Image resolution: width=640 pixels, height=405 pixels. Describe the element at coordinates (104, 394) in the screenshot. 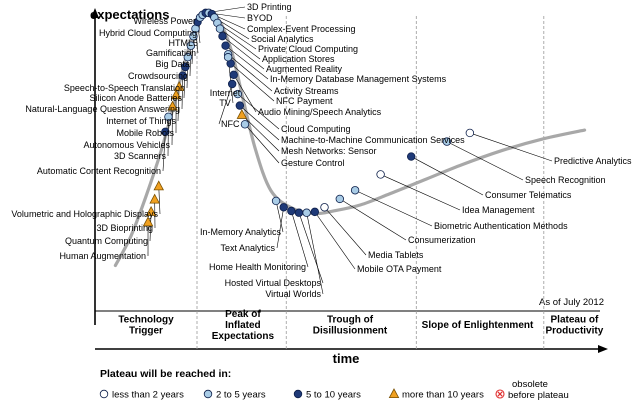

I see `legend-marker-lt2` at that location.